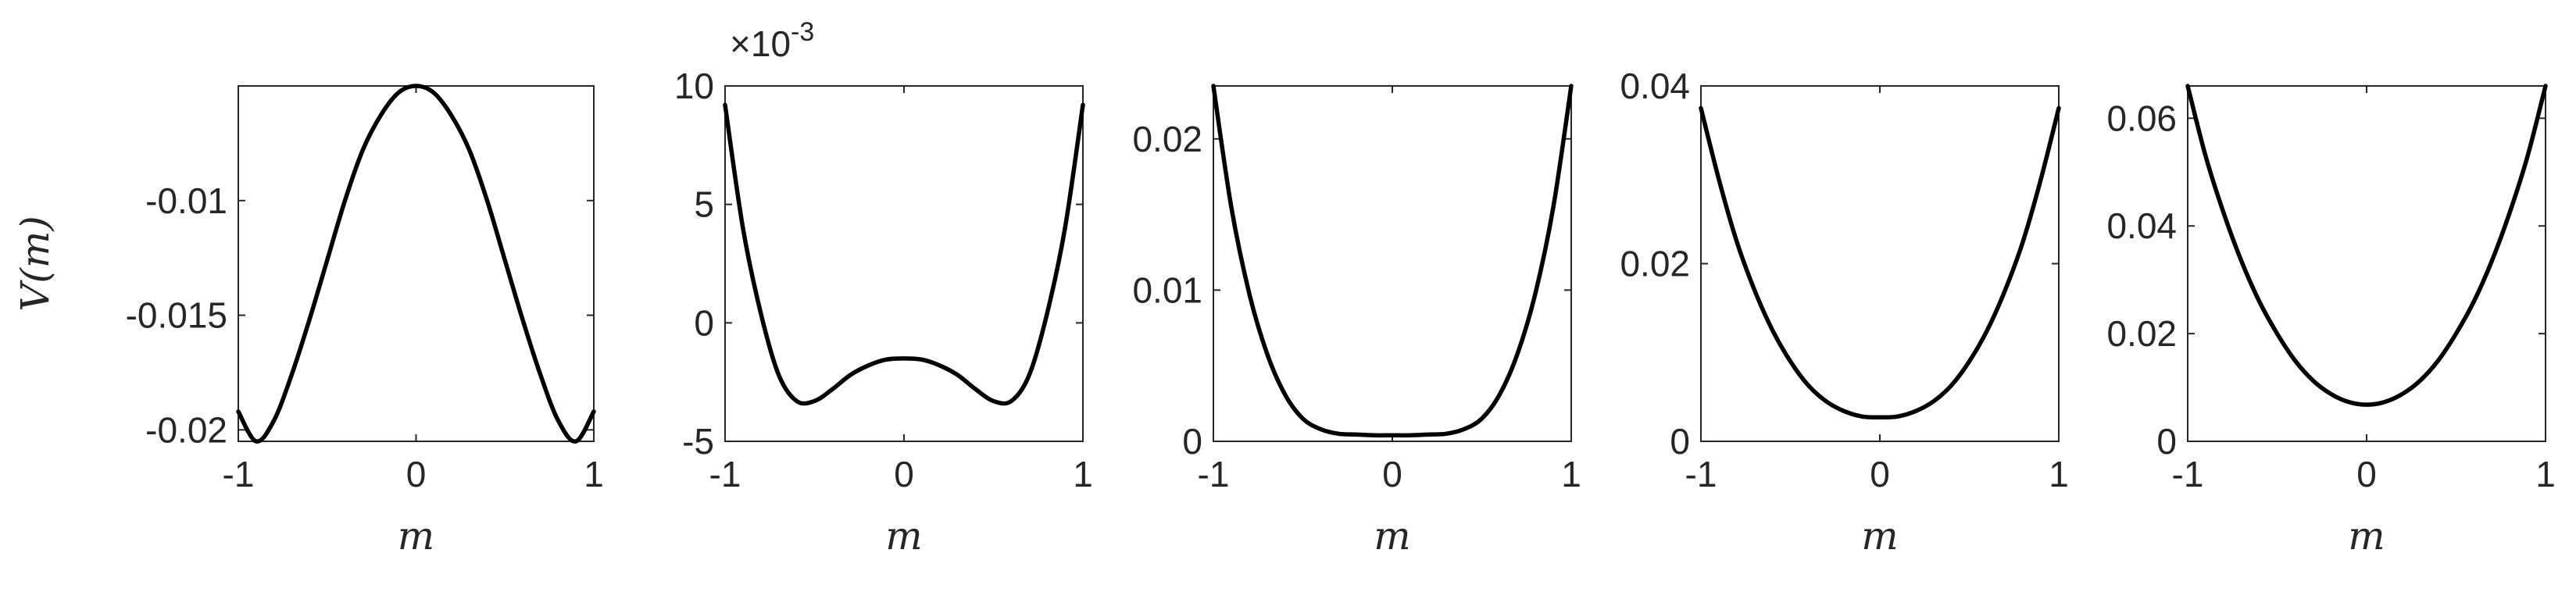 This screenshot has width=2576, height=596. What do you see at coordinates (694, 86) in the screenshot?
I see `y-tick-label: 10` at bounding box center [694, 86].